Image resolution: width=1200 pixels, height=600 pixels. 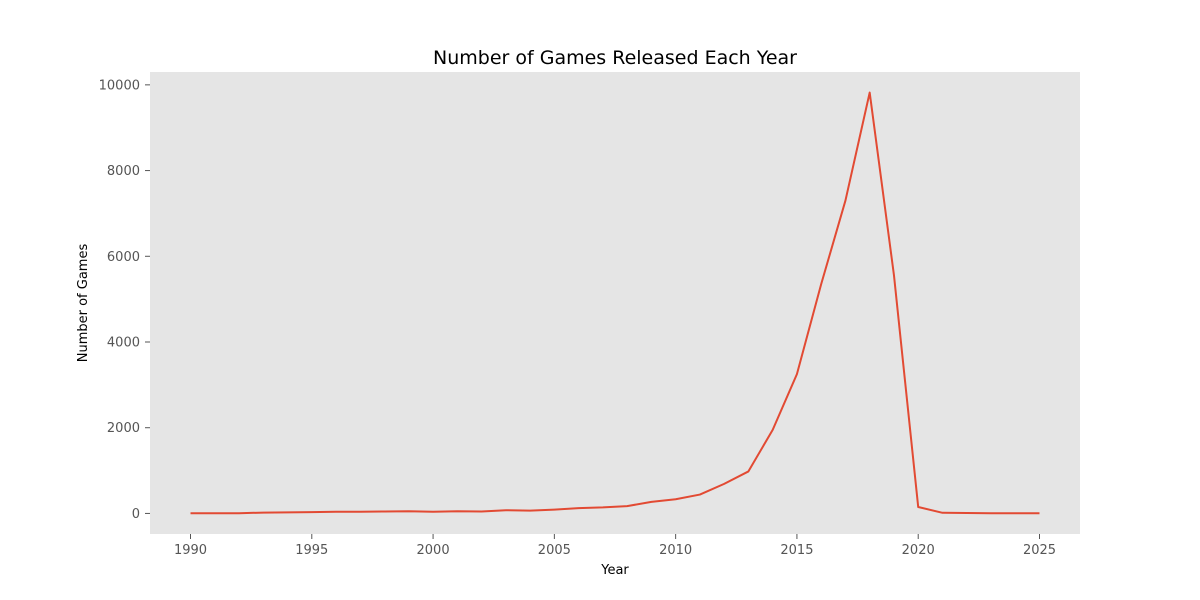 What do you see at coordinates (614, 570) in the screenshot?
I see `x-axis-label: Year` at bounding box center [614, 570].